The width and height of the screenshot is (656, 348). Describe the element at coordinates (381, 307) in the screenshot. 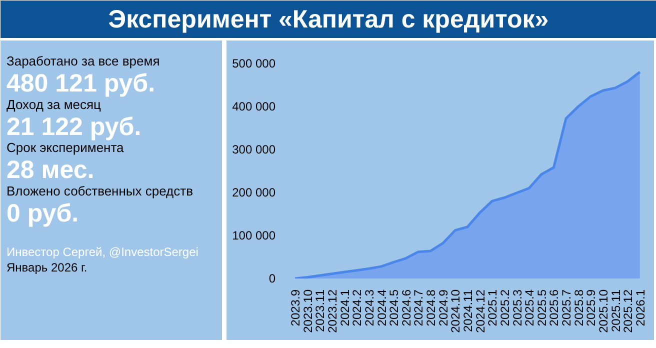

I see `x-tick-label: 2024.4` at that location.